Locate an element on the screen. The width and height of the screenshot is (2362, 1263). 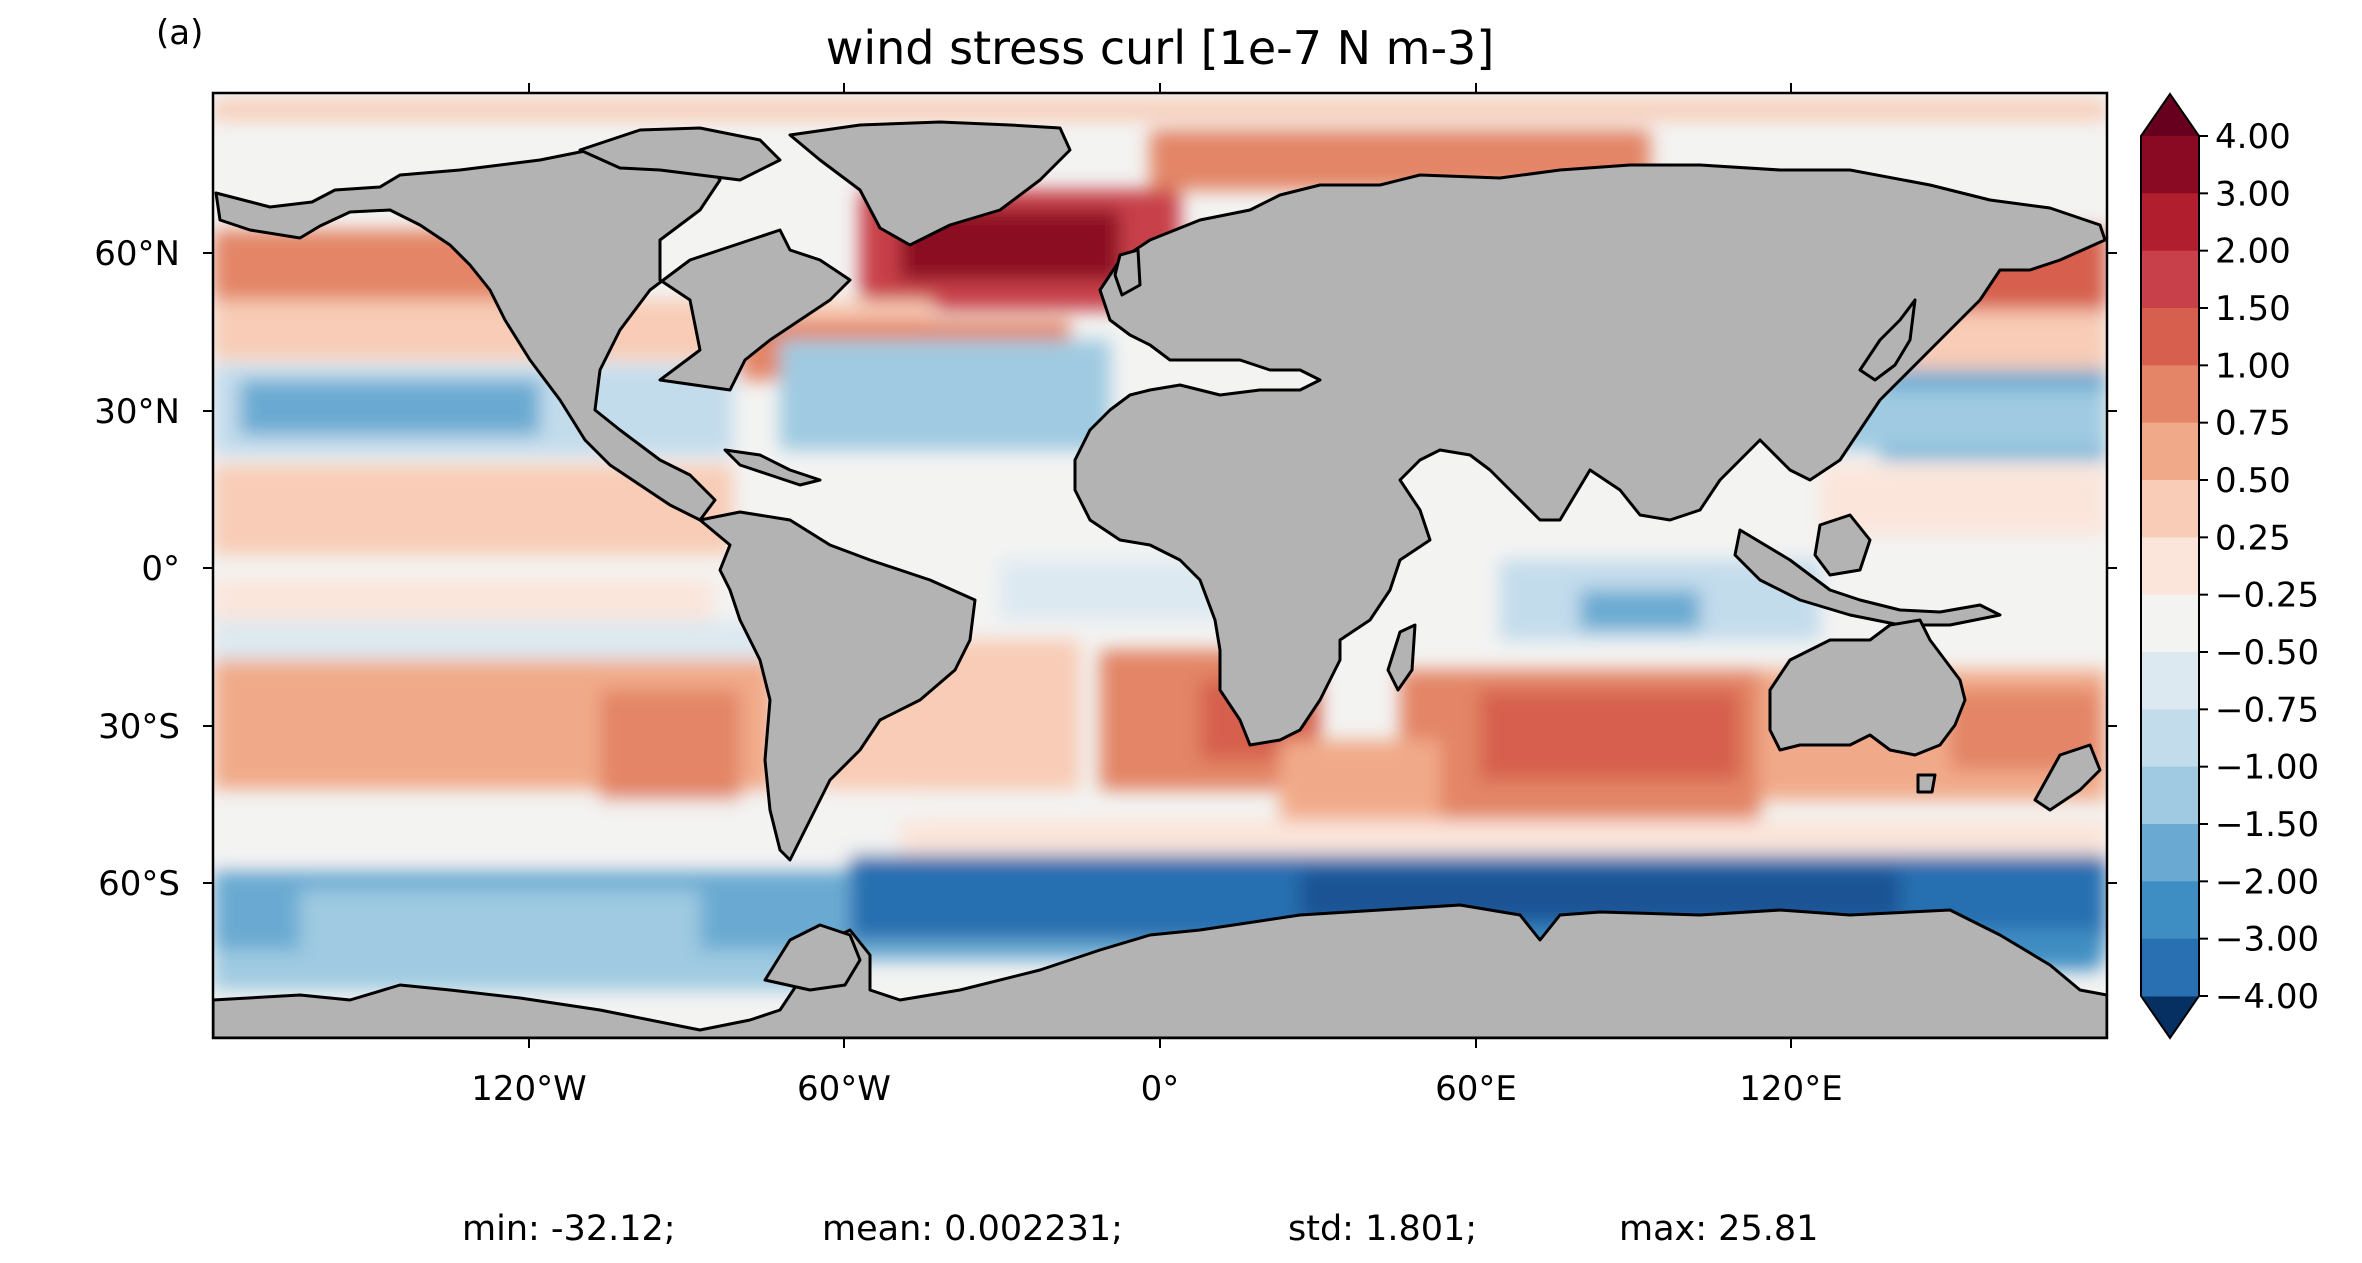
lat-label-0: 0° is located at coordinates (160, 569).